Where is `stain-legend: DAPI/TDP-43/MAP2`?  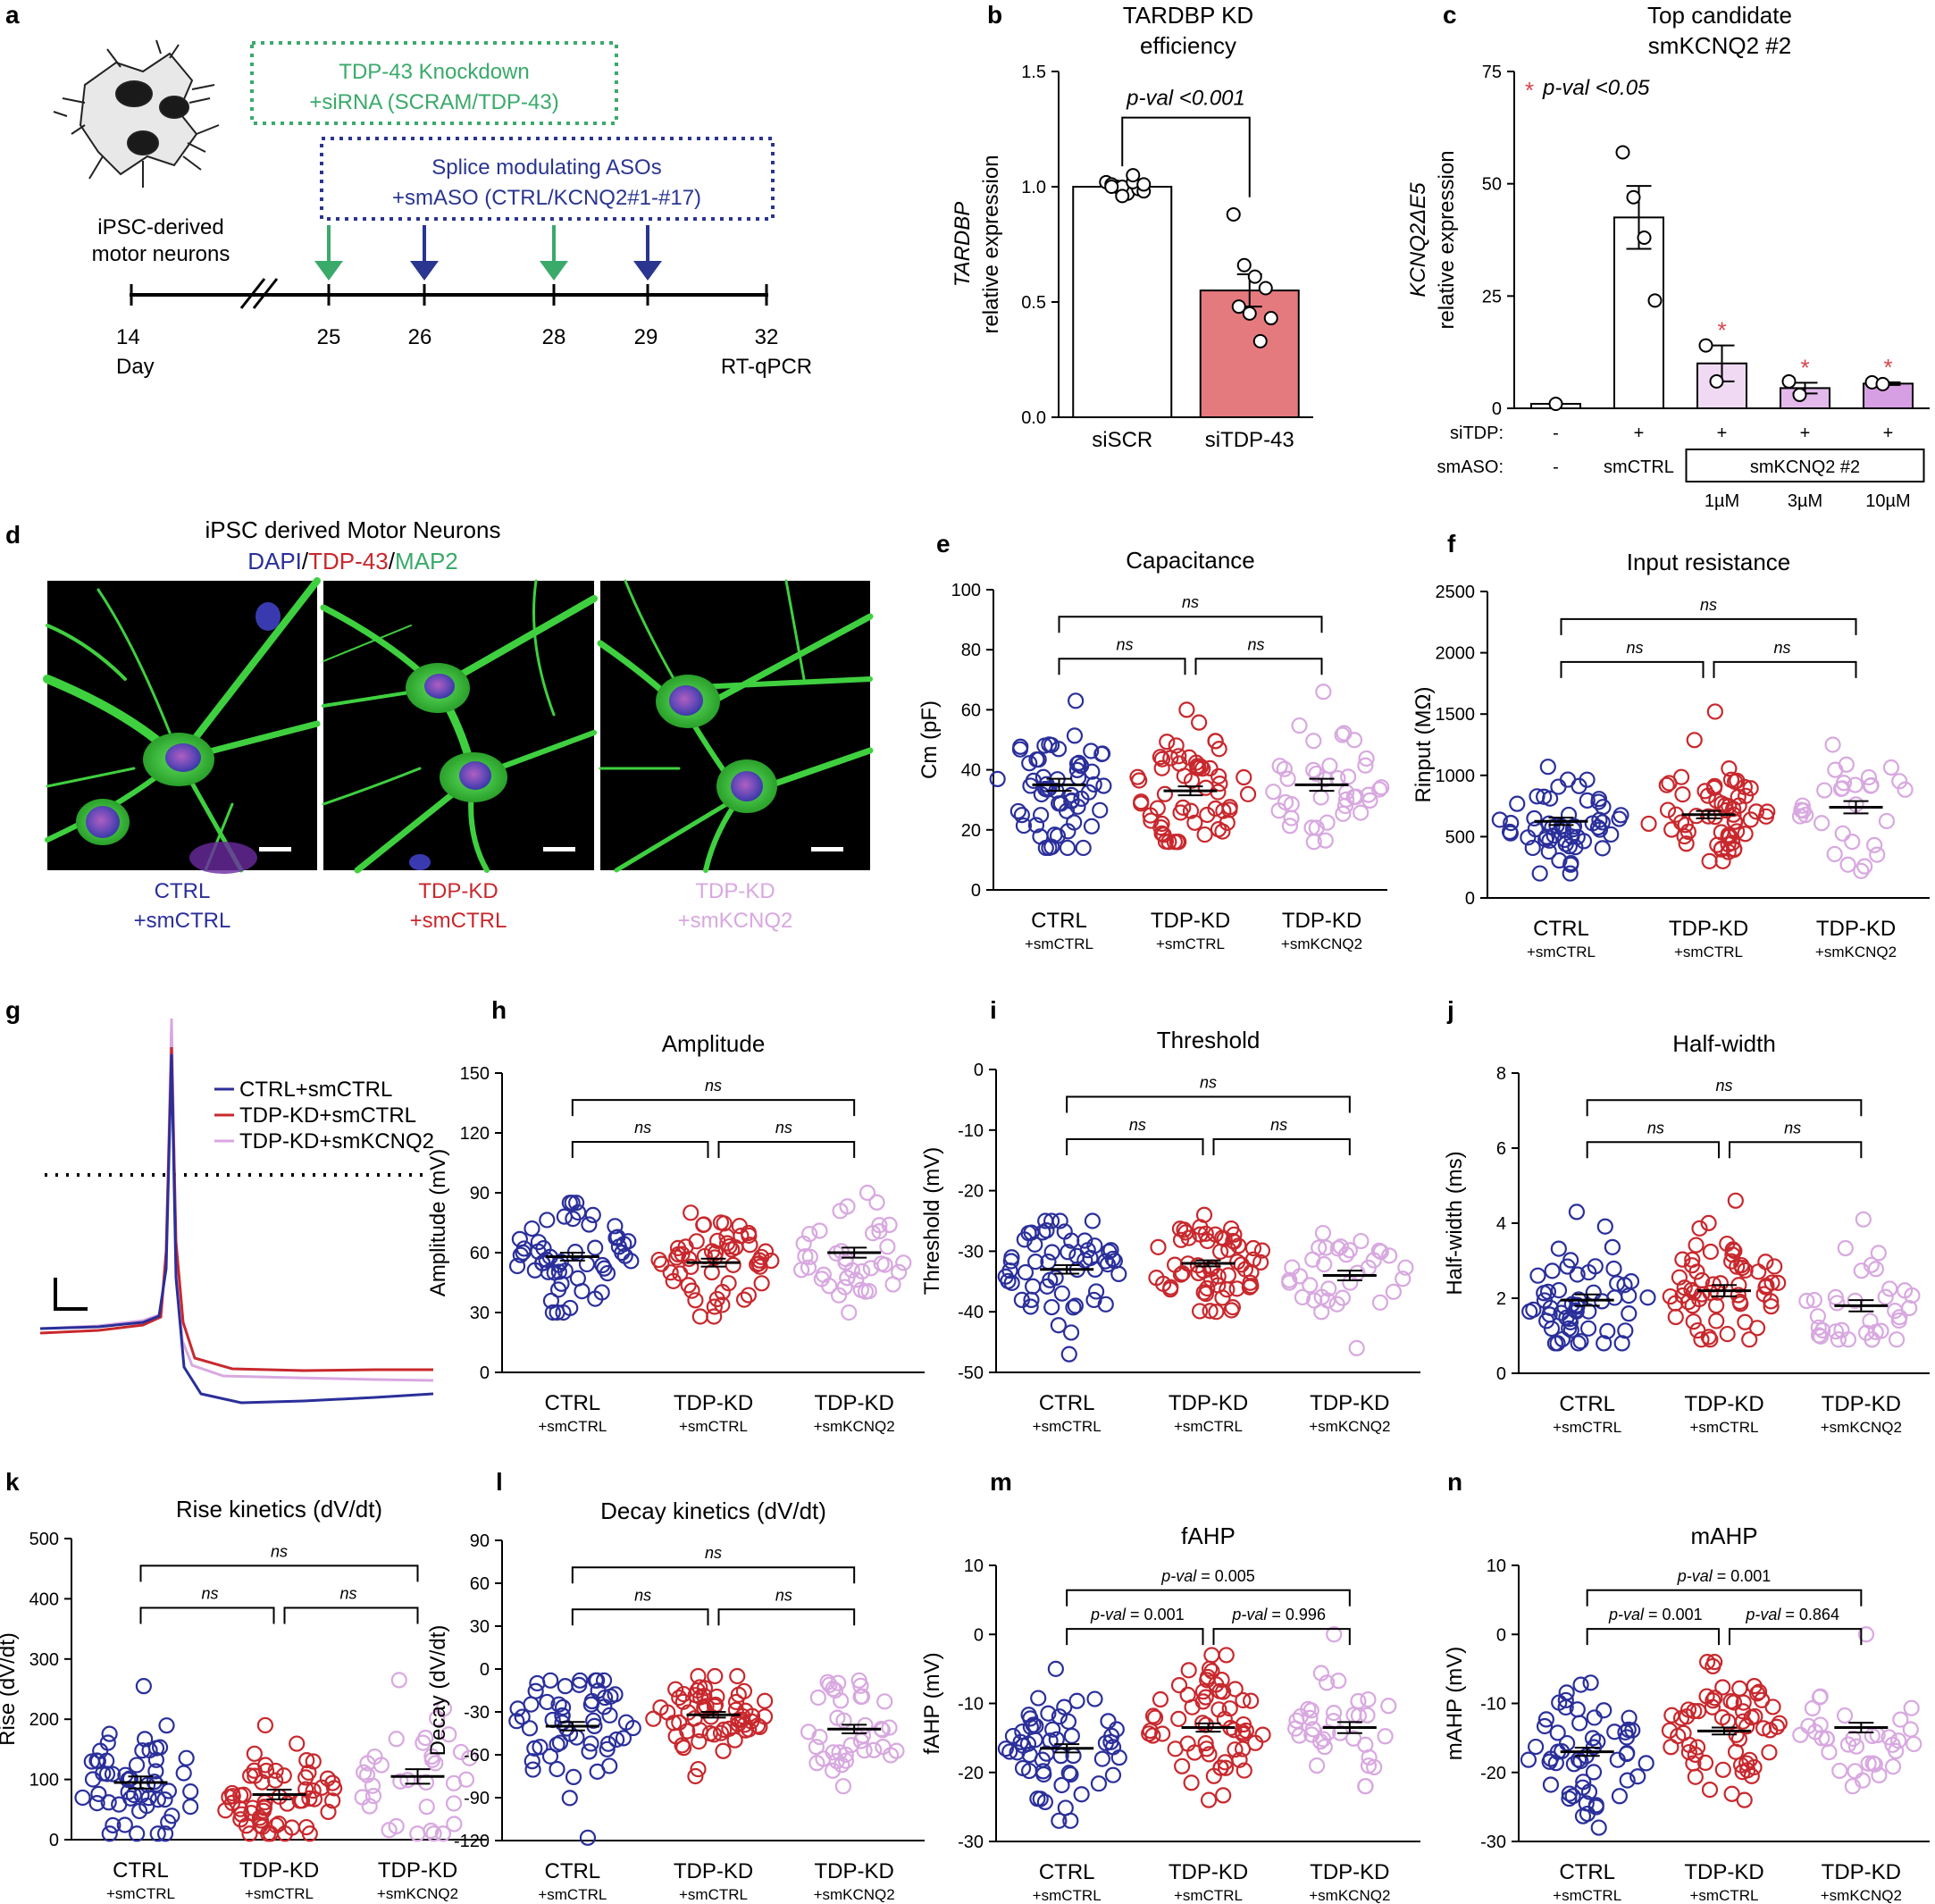 stain-legend: DAPI/TDP-43/MAP2 is located at coordinates (352, 561).